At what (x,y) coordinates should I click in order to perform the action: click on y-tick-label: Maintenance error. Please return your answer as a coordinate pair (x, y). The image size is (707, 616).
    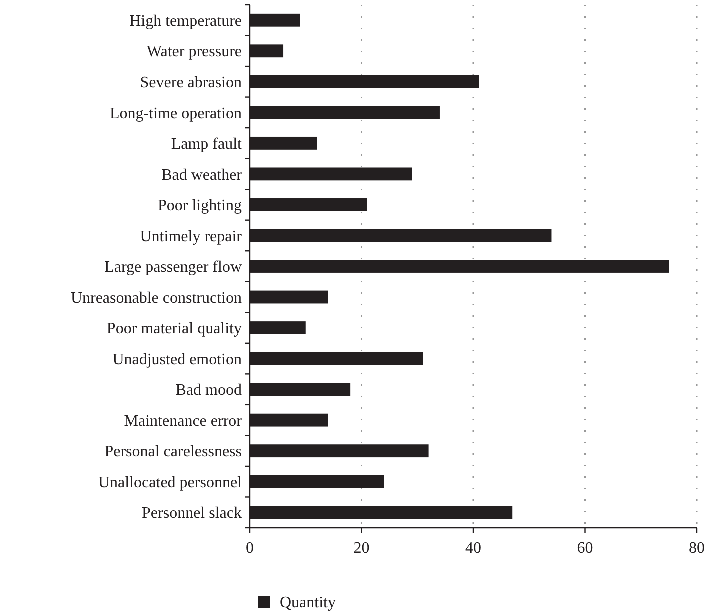
    Looking at the image, I should click on (183, 421).